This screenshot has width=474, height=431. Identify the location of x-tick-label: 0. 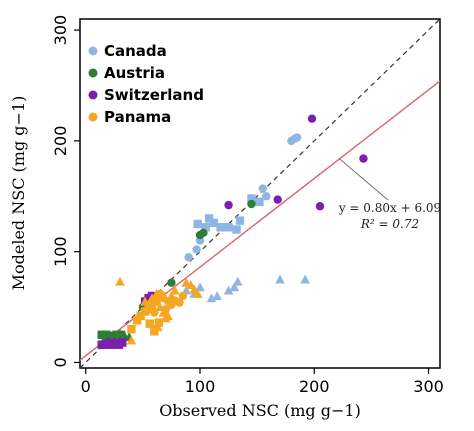
(86, 386).